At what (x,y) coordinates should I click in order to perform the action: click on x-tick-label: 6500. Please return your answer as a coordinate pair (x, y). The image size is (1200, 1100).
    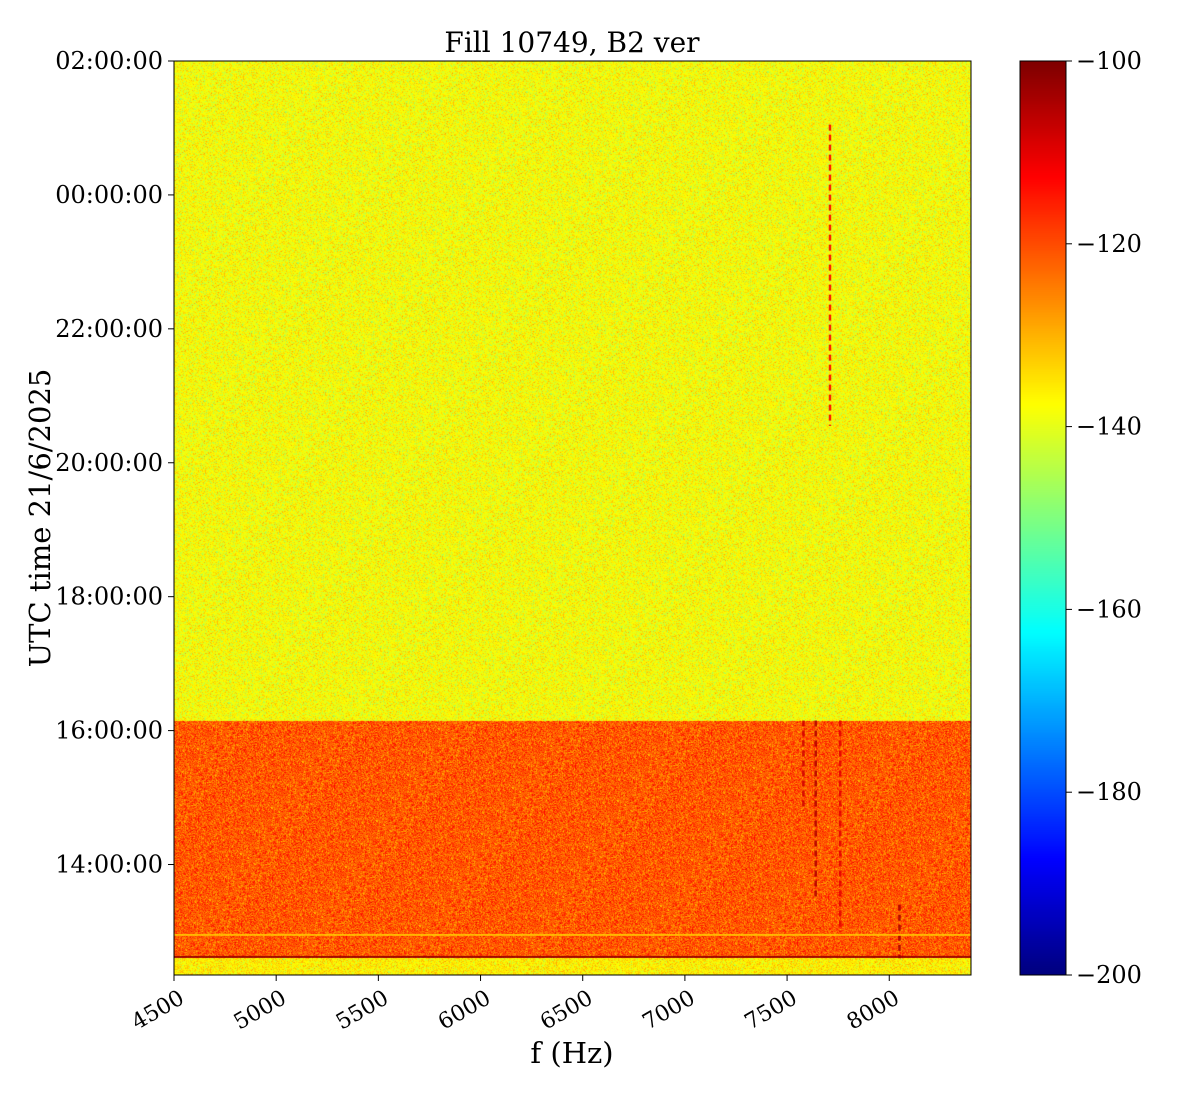
    Looking at the image, I should click on (566, 1011).